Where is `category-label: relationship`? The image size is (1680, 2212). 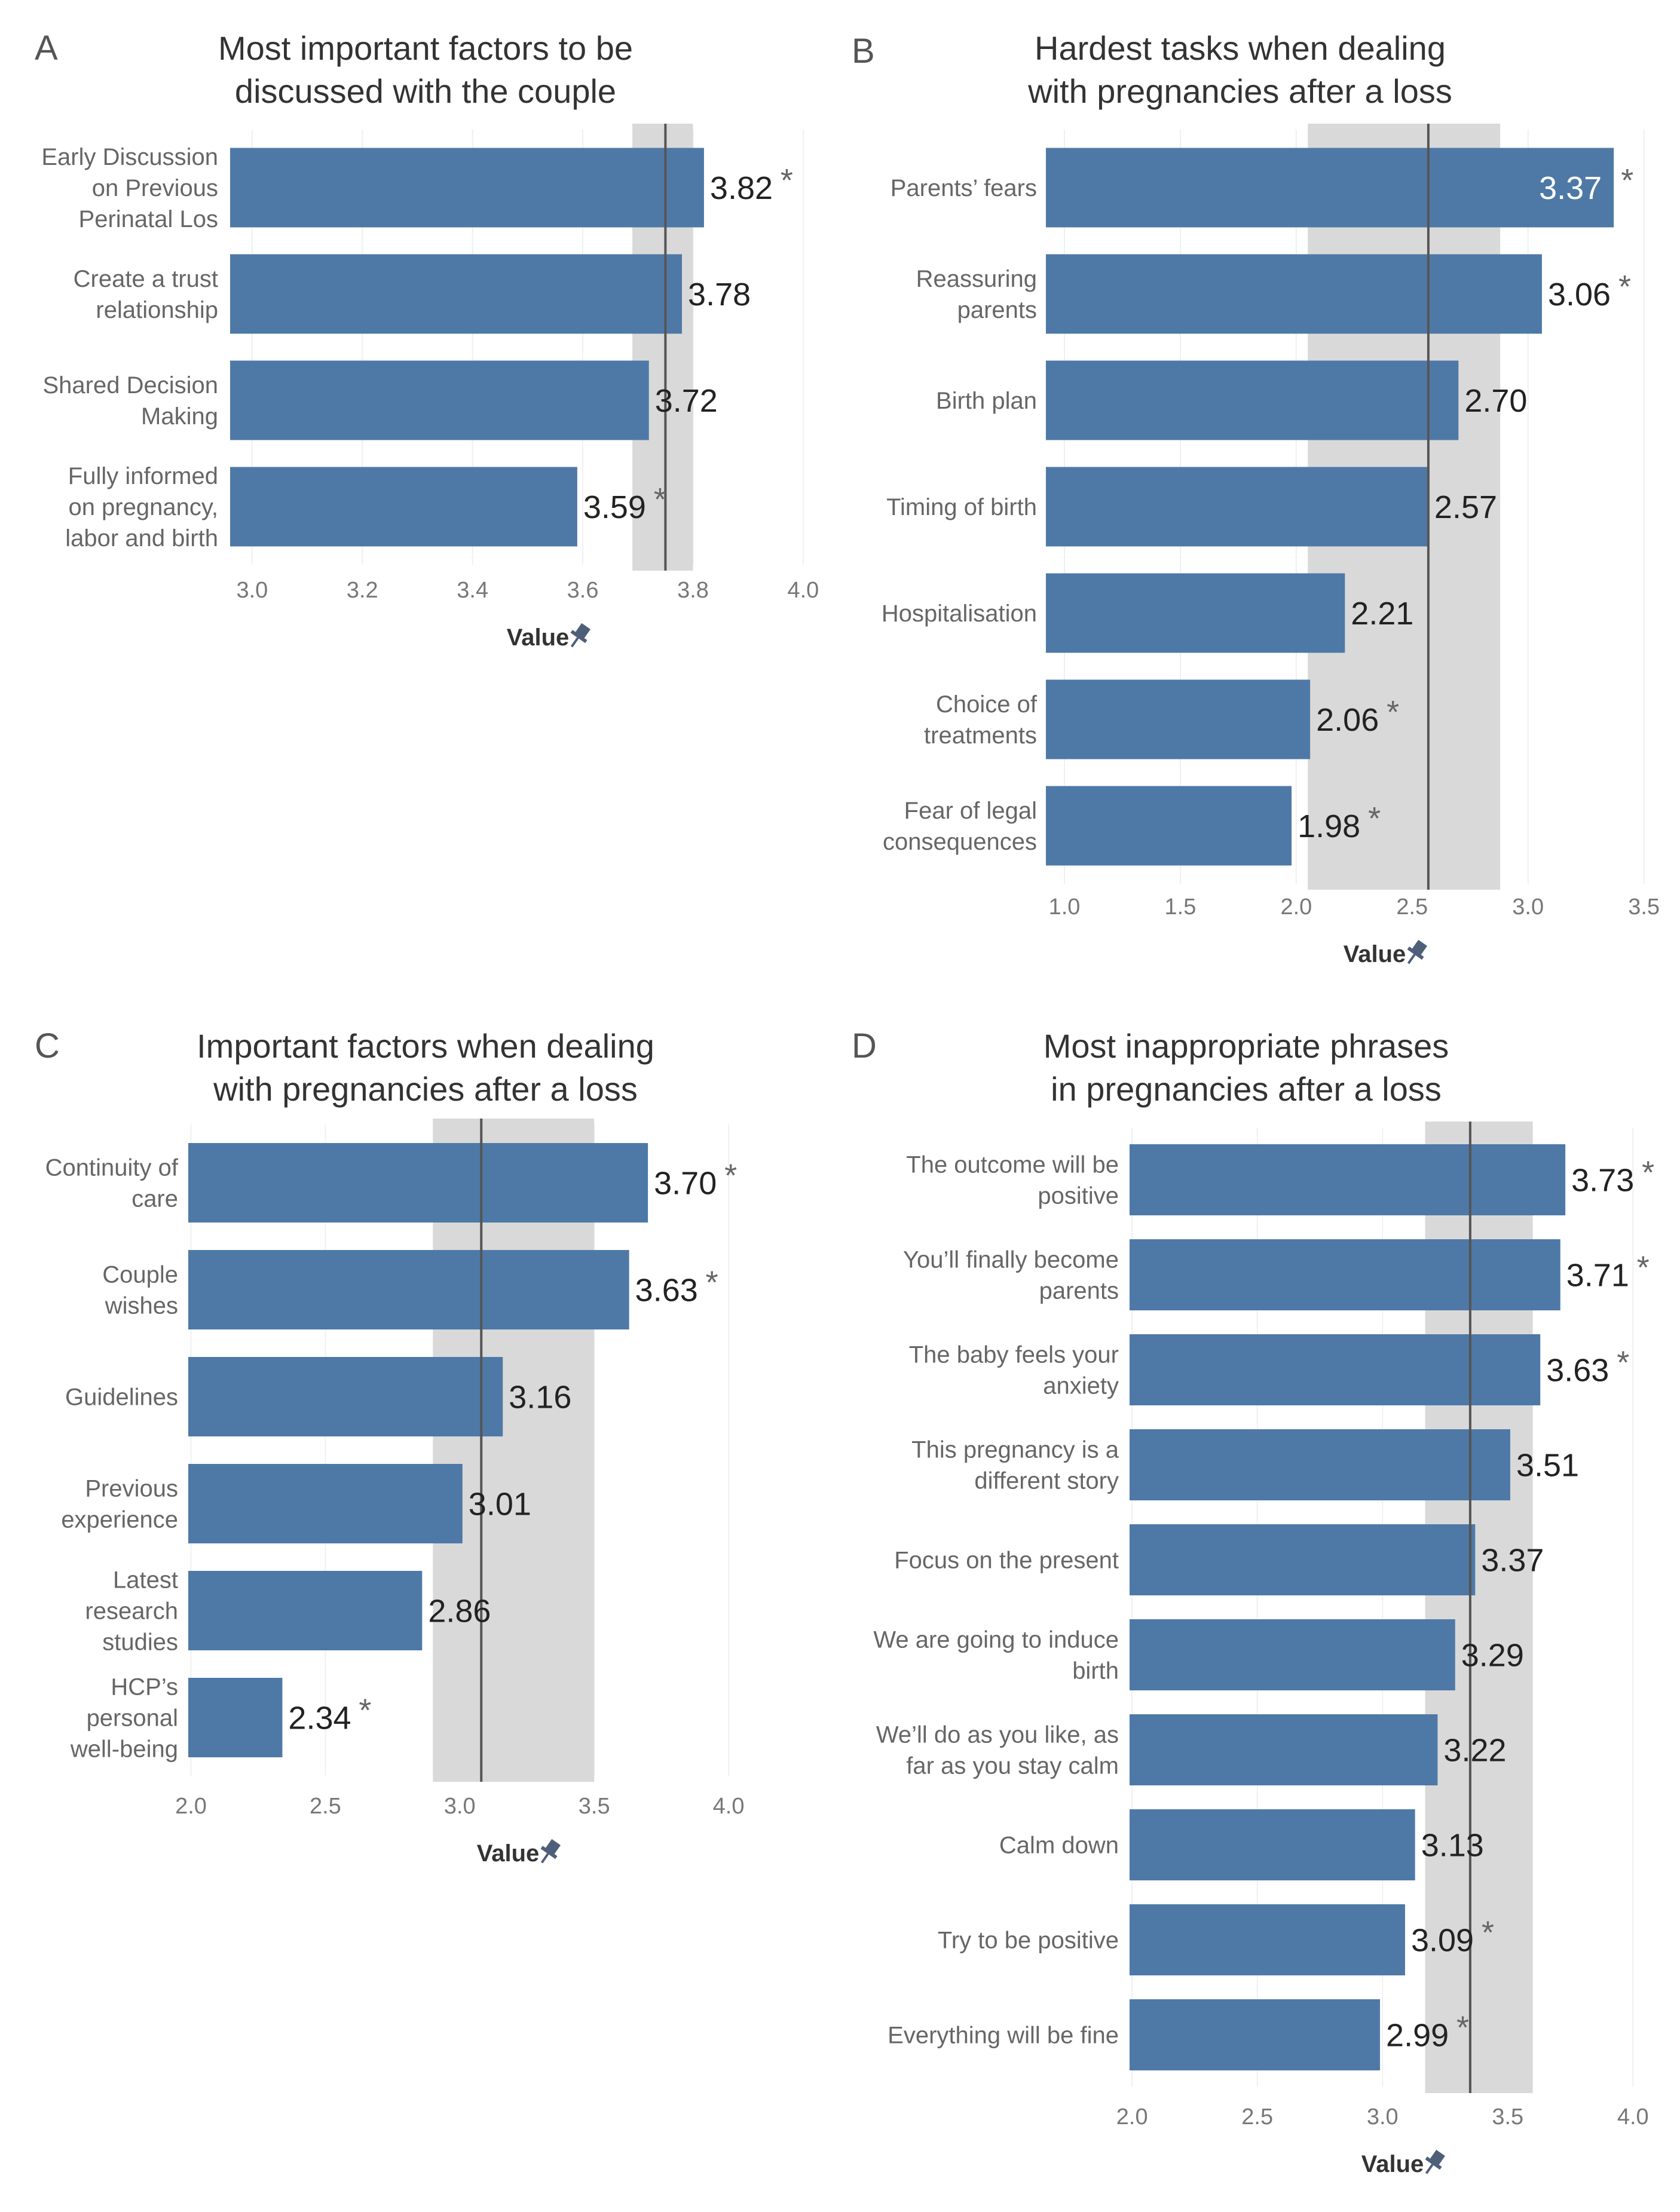
category-label: relationship is located at coordinates (157, 310).